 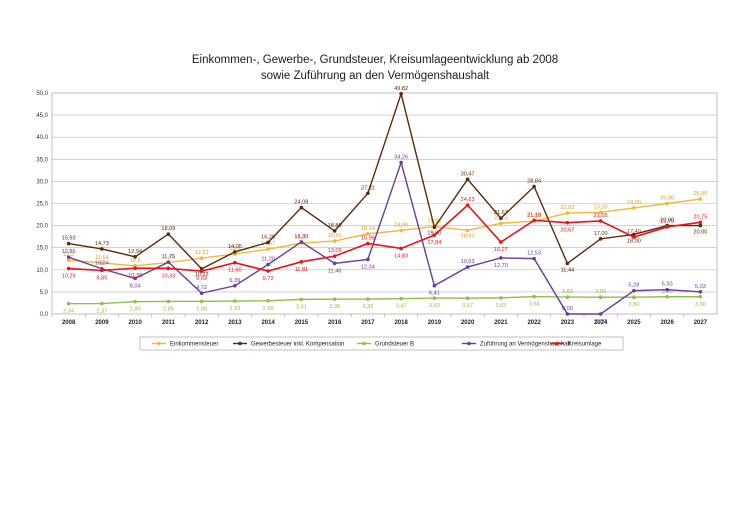 What do you see at coordinates (384, 232) in the screenshot?
I see `series-line` at bounding box center [384, 232].